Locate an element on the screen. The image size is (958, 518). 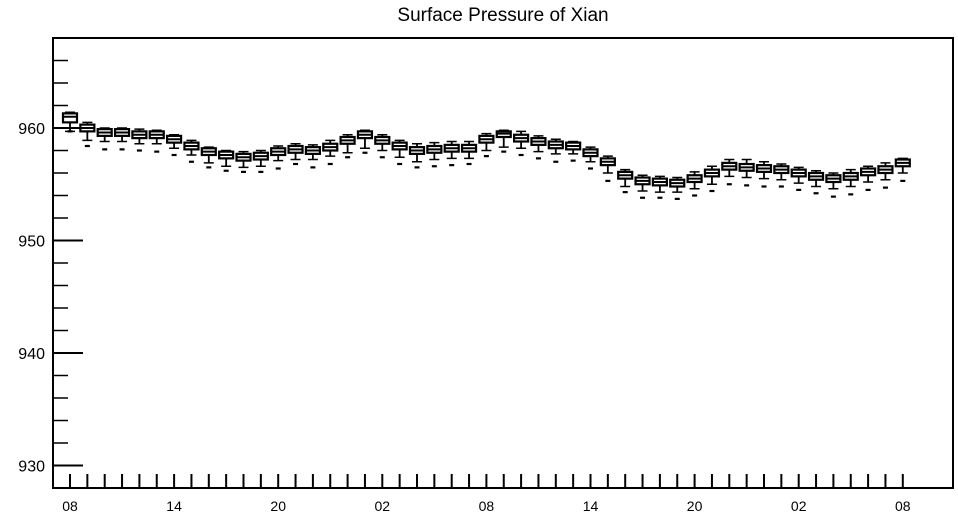
y-axis: 930 940 950 960 is located at coordinates (50, 267).